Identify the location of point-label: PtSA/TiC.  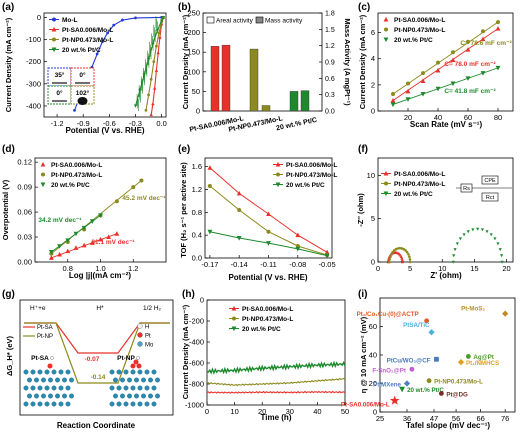
(416, 325).